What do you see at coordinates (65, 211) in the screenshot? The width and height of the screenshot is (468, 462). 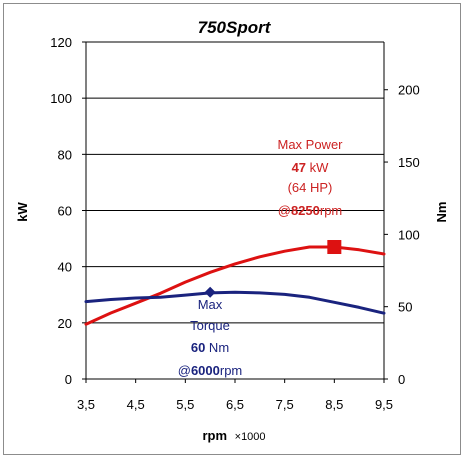 I see `y-tick-label-left: 60` at bounding box center [65, 211].